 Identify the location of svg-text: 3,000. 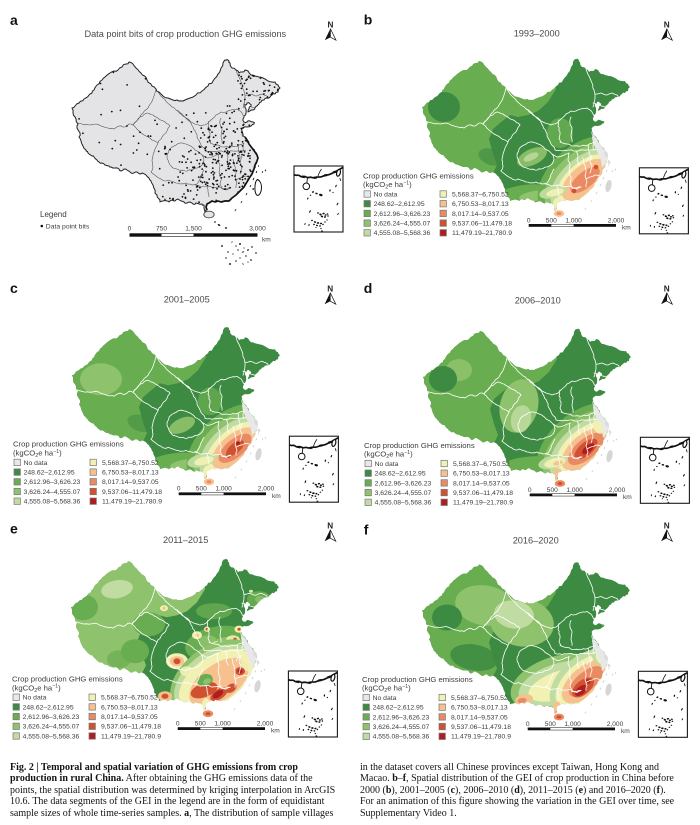
(257, 229).